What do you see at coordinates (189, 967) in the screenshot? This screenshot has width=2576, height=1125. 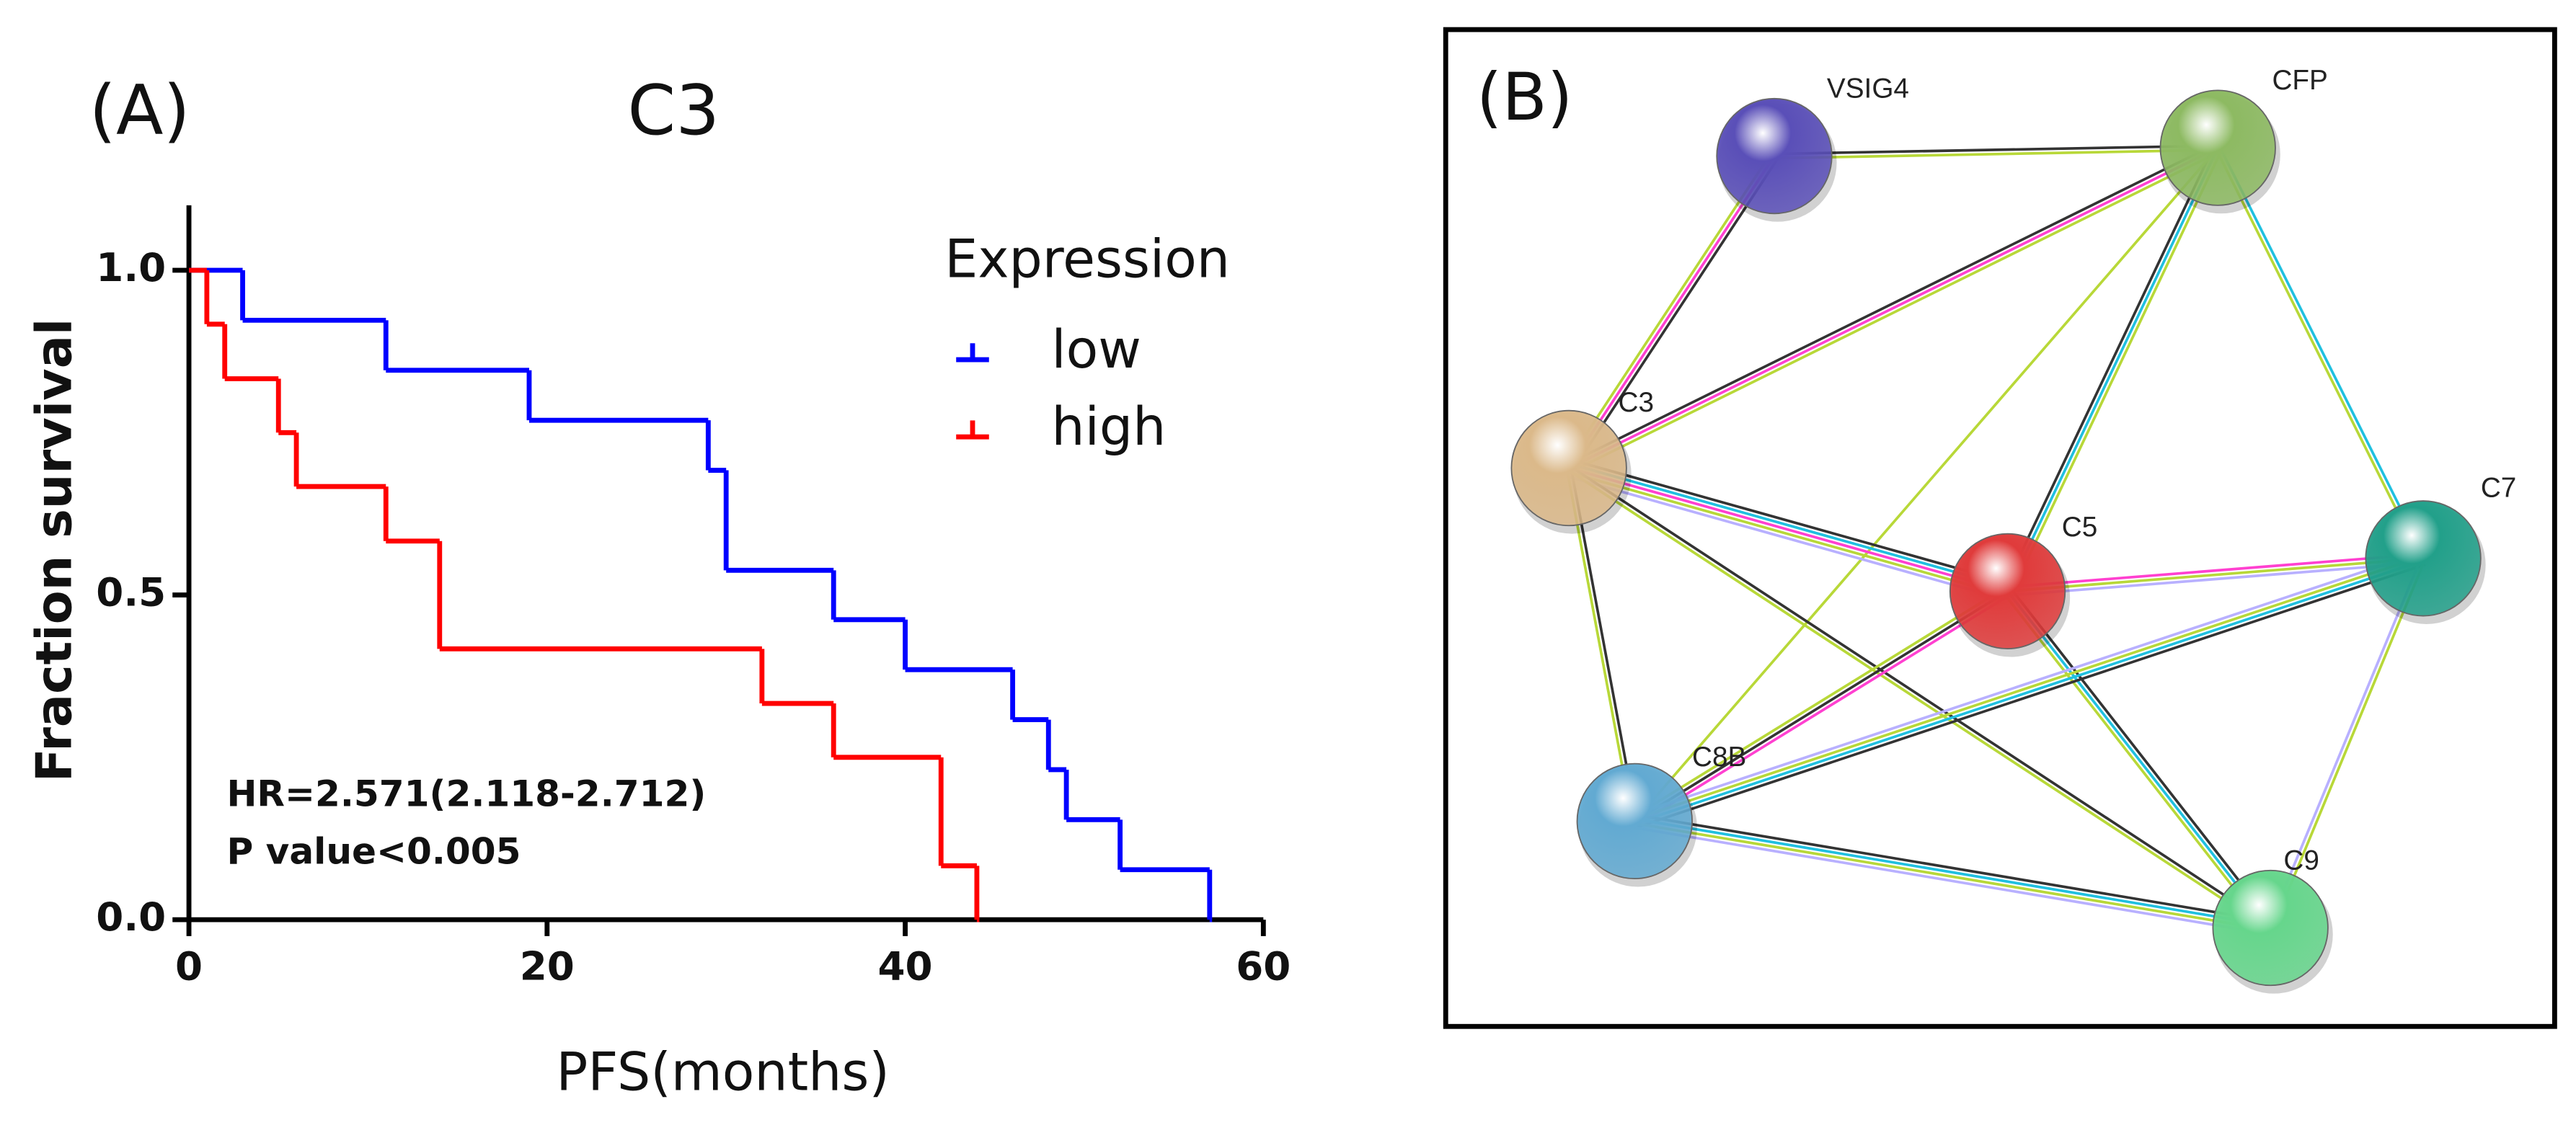 I see `x-tick-label: 0` at bounding box center [189, 967].